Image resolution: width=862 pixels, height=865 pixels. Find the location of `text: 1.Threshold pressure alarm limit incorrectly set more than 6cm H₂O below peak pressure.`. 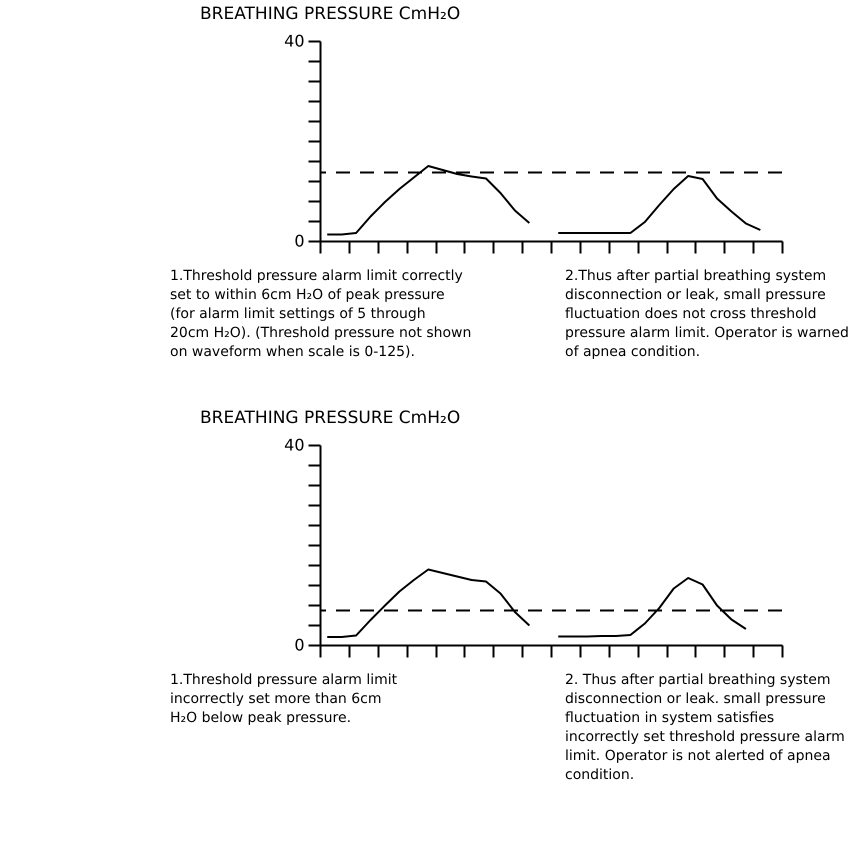

text: 1.Threshold pressure alarm limit incorrectly set more than 6cm H₂O below peak pressure. is located at coordinates (284, 699).